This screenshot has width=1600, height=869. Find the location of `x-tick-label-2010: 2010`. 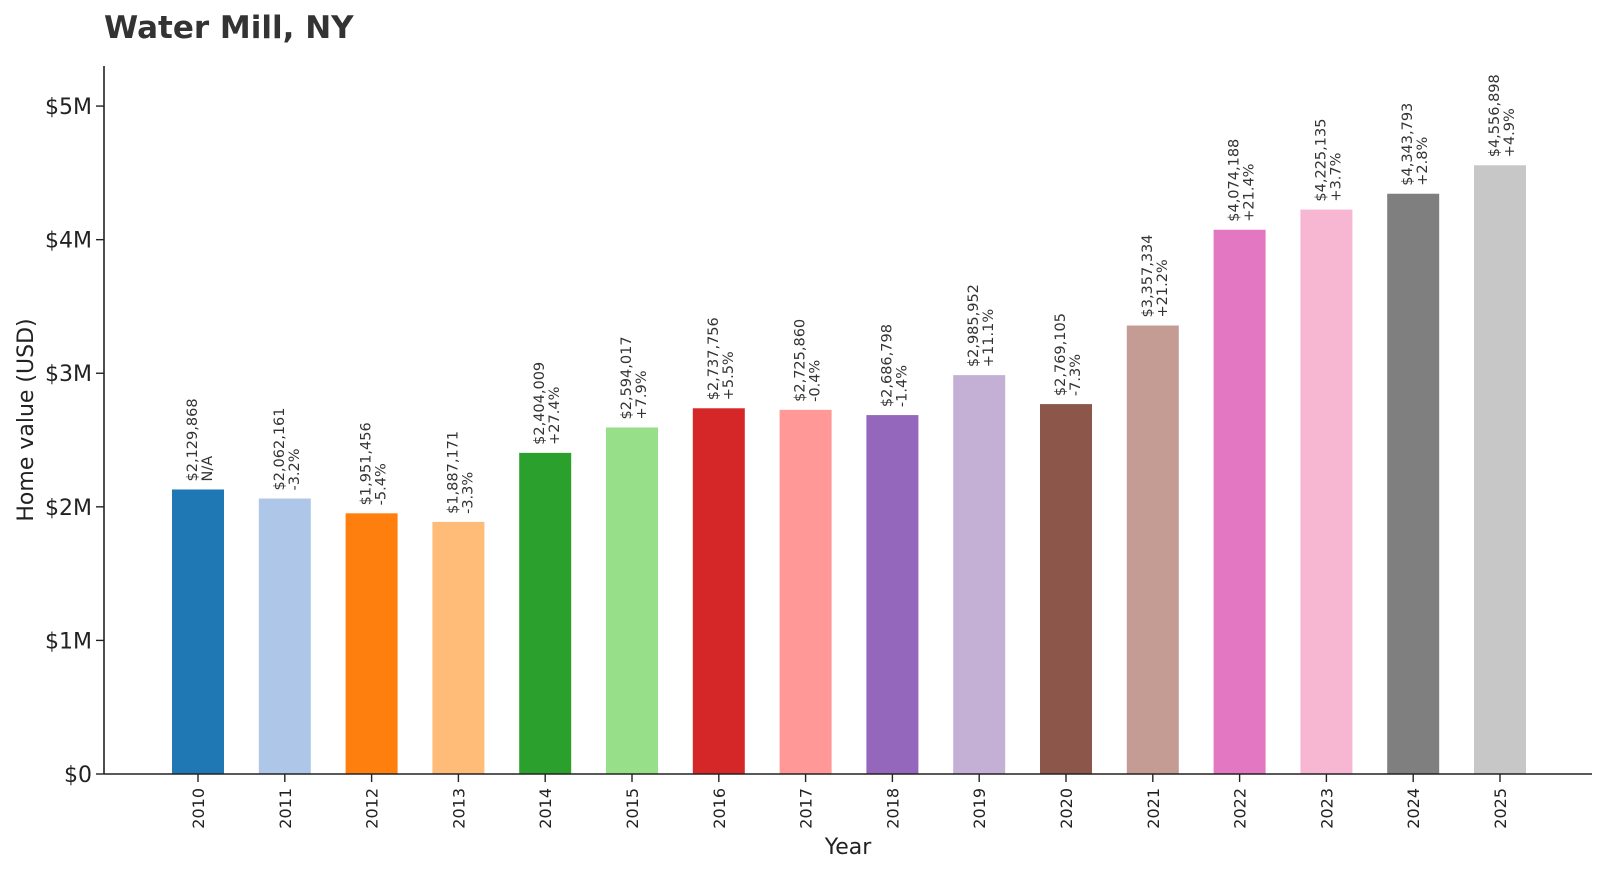

x-tick-label-2010: 2010 is located at coordinates (198, 808).